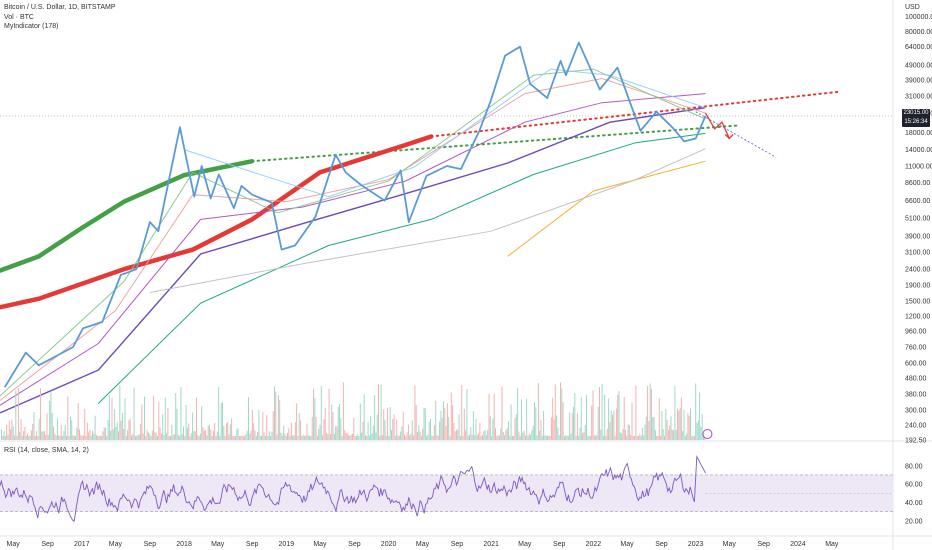 Image resolution: width=932 pixels, height=550 pixels. I want to click on volume-legend: Vol · BTC, so click(19, 17).